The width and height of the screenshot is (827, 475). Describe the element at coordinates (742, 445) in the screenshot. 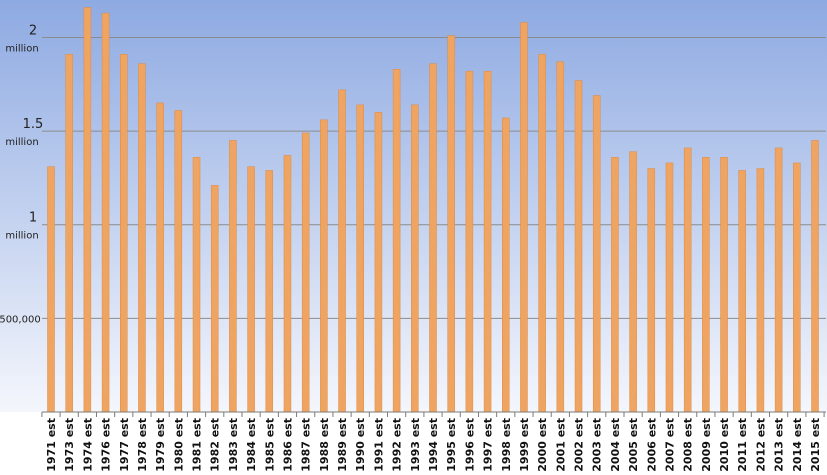

I see `x-tick-label: 2011 est` at that location.